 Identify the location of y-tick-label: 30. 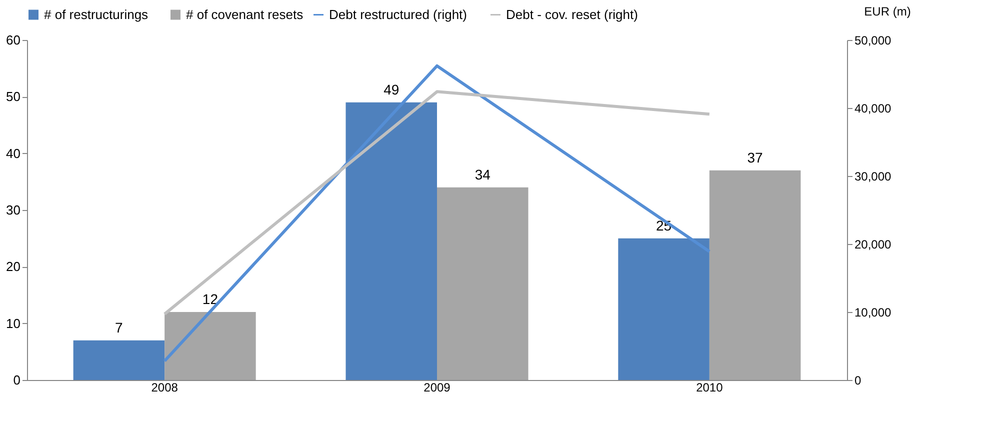
(13, 210).